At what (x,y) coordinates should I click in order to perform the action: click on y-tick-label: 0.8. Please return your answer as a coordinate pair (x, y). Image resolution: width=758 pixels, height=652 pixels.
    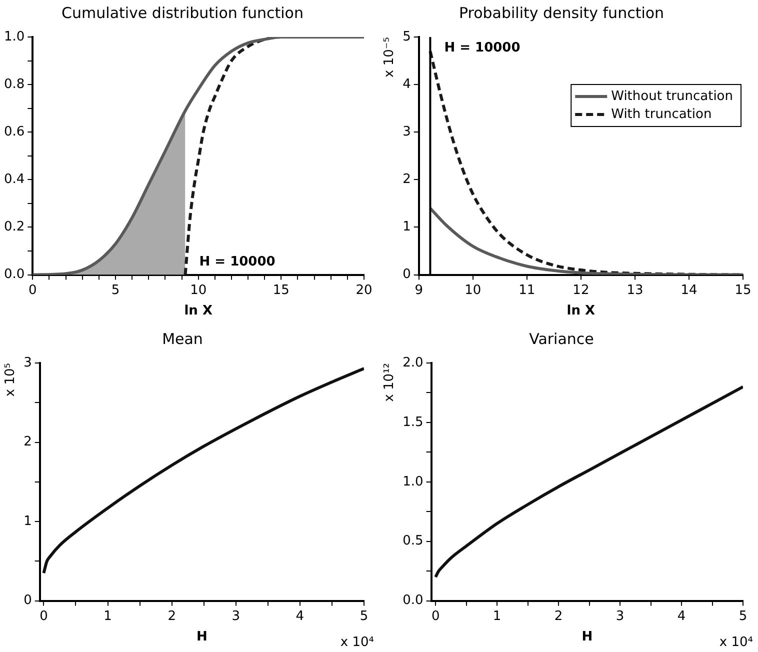
    Looking at the image, I should click on (14, 84).